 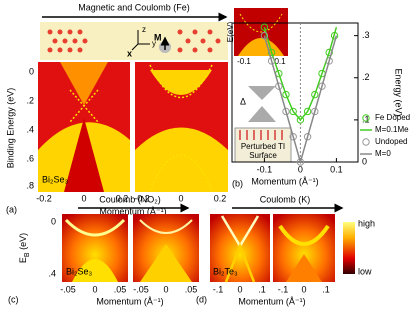 I want to click on inset-map, so click(x=261, y=47).